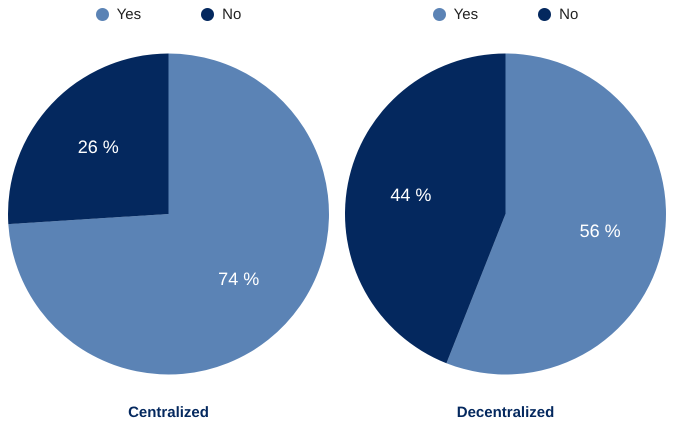 This screenshot has width=675, height=428. What do you see at coordinates (411, 194) in the screenshot?
I see `data-label: 44 %` at bounding box center [411, 194].